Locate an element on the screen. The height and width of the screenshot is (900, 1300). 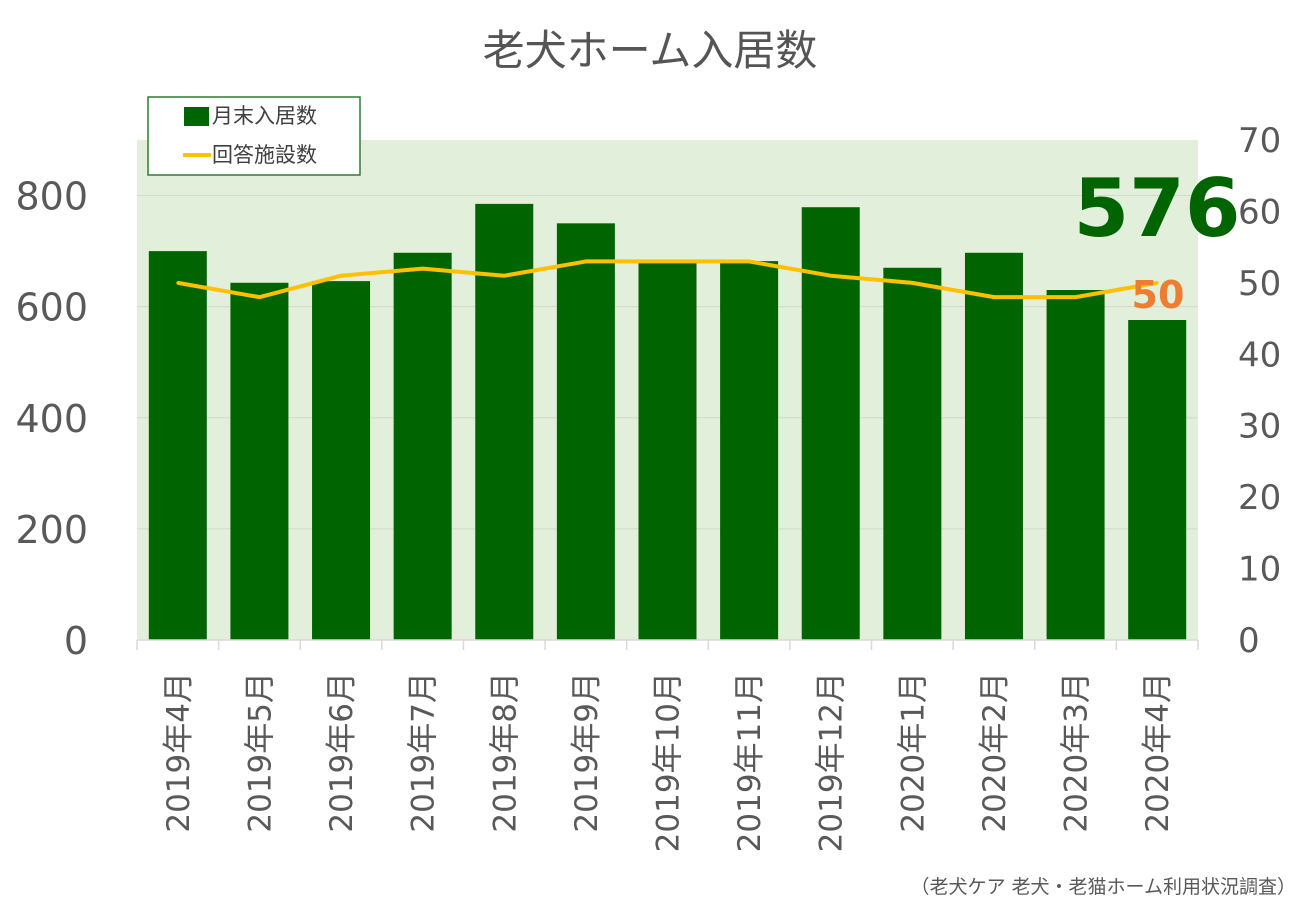
legend-label-line: 回答施設数 is located at coordinates (264, 155).